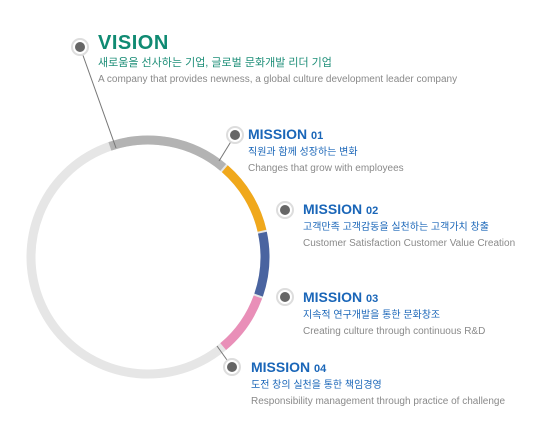 This screenshot has width=552, height=447. Describe the element at coordinates (281, 367) in the screenshot. I see `mission-04-head: MISSION` at that location.